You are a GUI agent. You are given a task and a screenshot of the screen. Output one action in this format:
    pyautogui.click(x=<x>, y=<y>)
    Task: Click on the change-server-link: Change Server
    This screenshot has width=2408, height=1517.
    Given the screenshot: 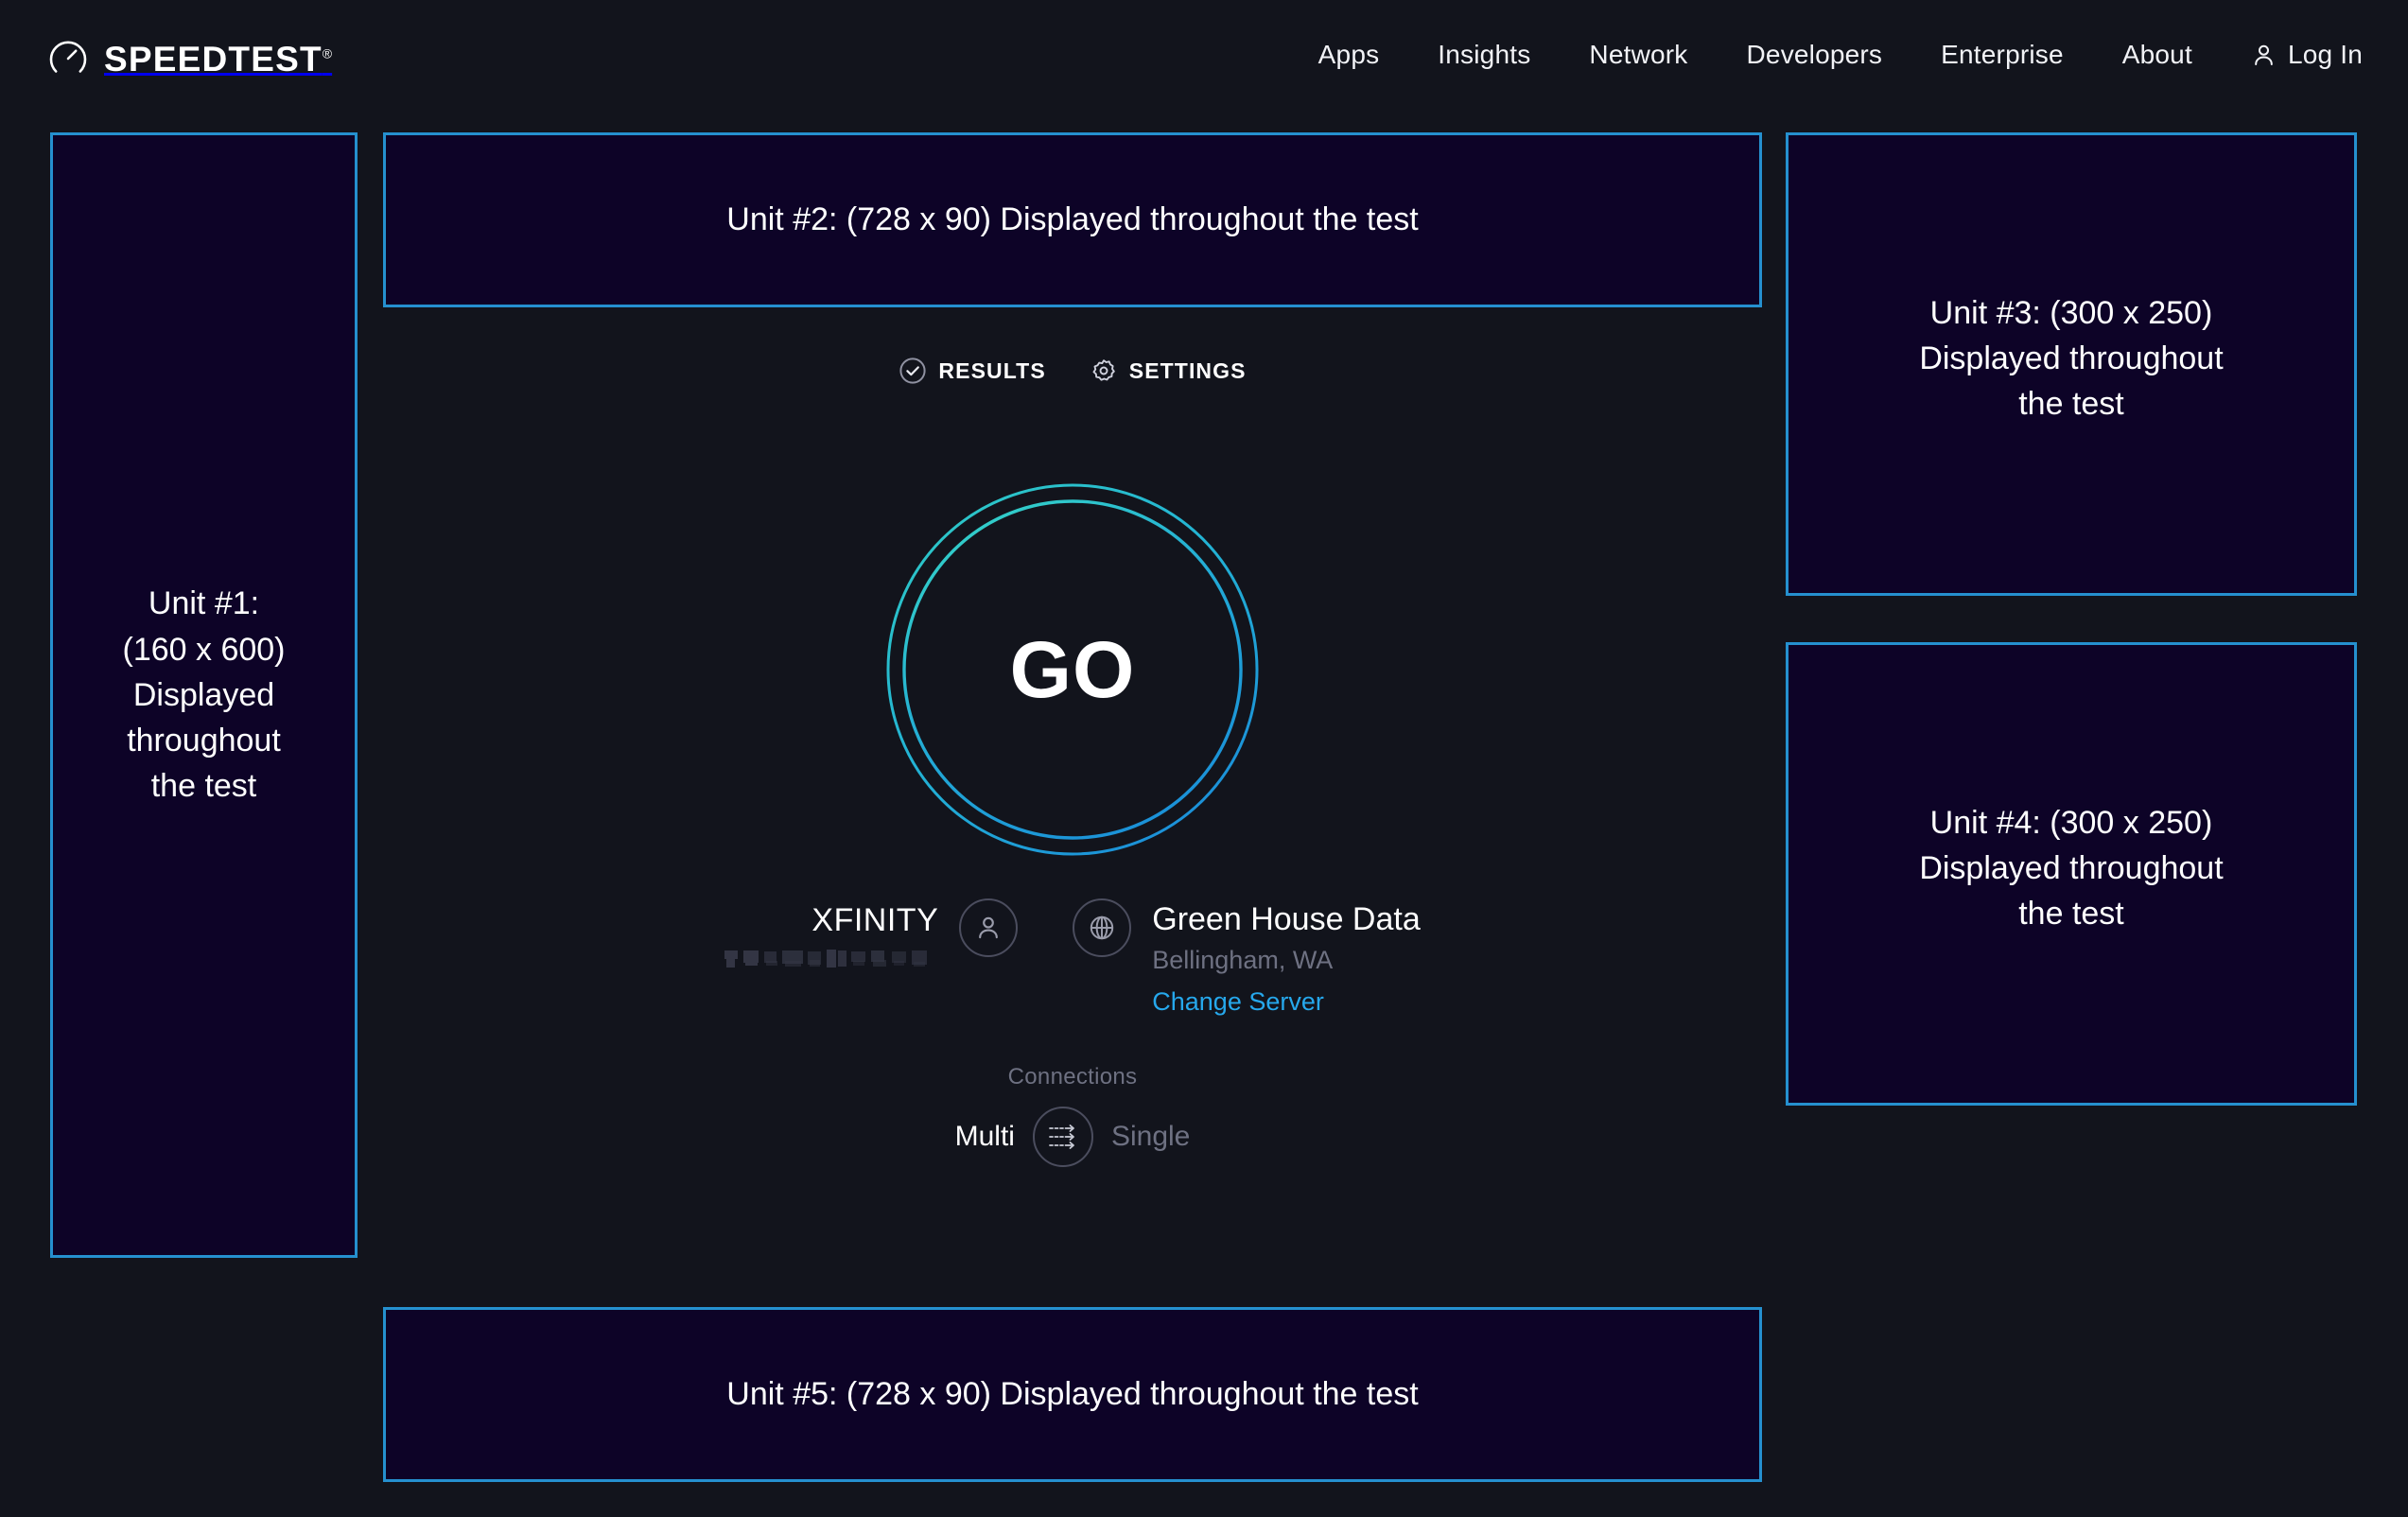 What is the action you would take?
    pyautogui.click(x=1238, y=1002)
    